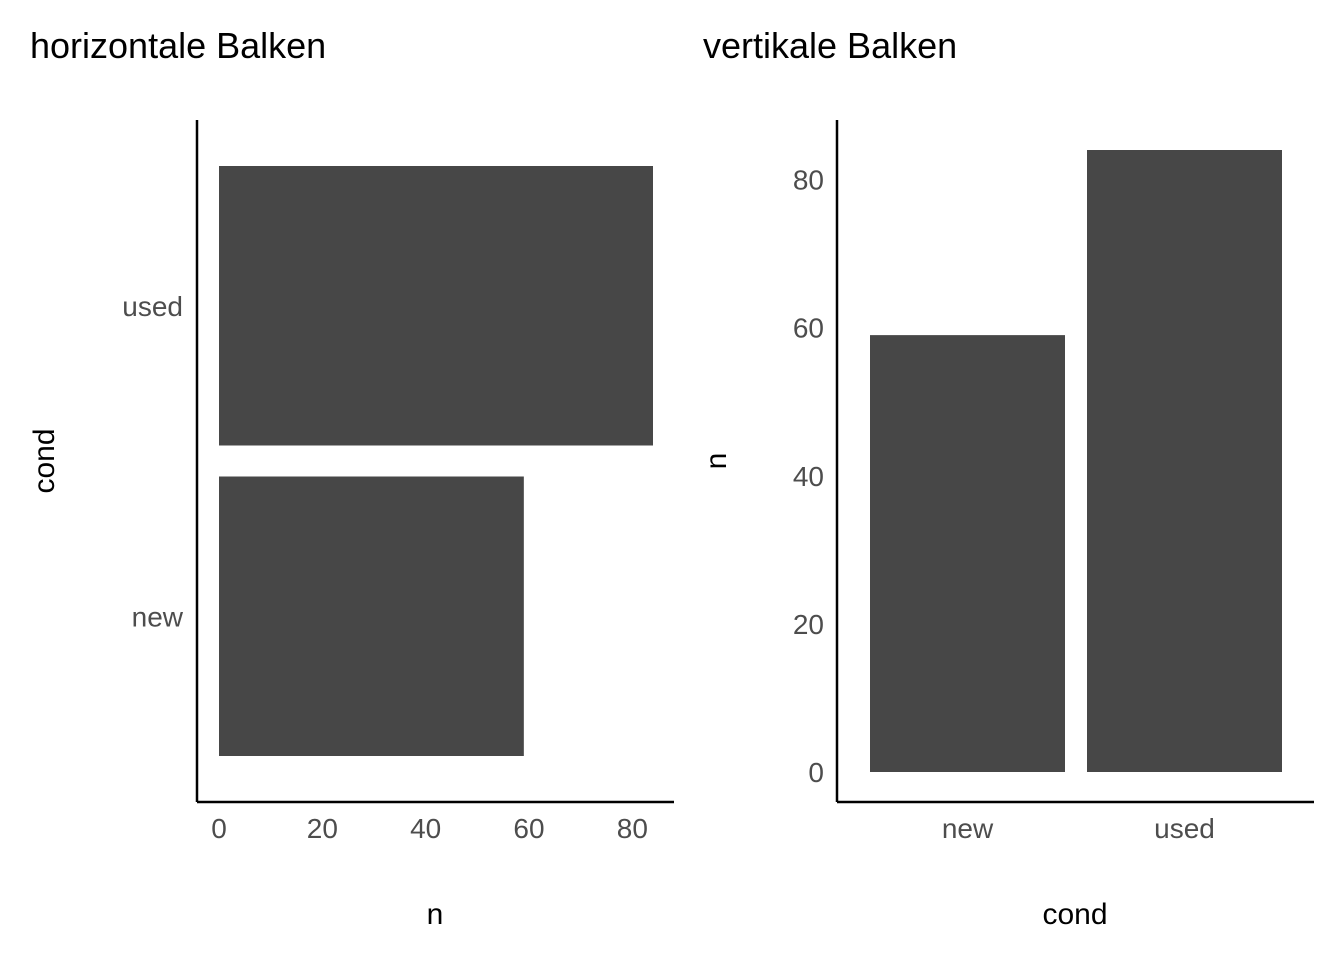 This screenshot has width=1344, height=960. What do you see at coordinates (44, 460) in the screenshot?
I see `y-axis-title-horizontal: cond` at bounding box center [44, 460].